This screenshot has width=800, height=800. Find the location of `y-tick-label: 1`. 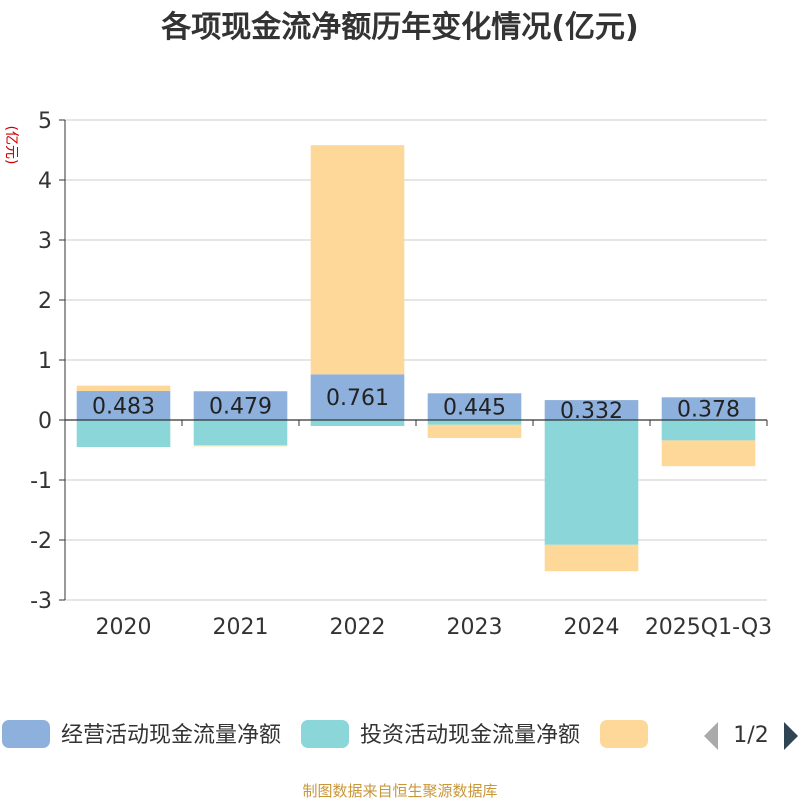

y-tick-label: 1 is located at coordinates (45, 361).